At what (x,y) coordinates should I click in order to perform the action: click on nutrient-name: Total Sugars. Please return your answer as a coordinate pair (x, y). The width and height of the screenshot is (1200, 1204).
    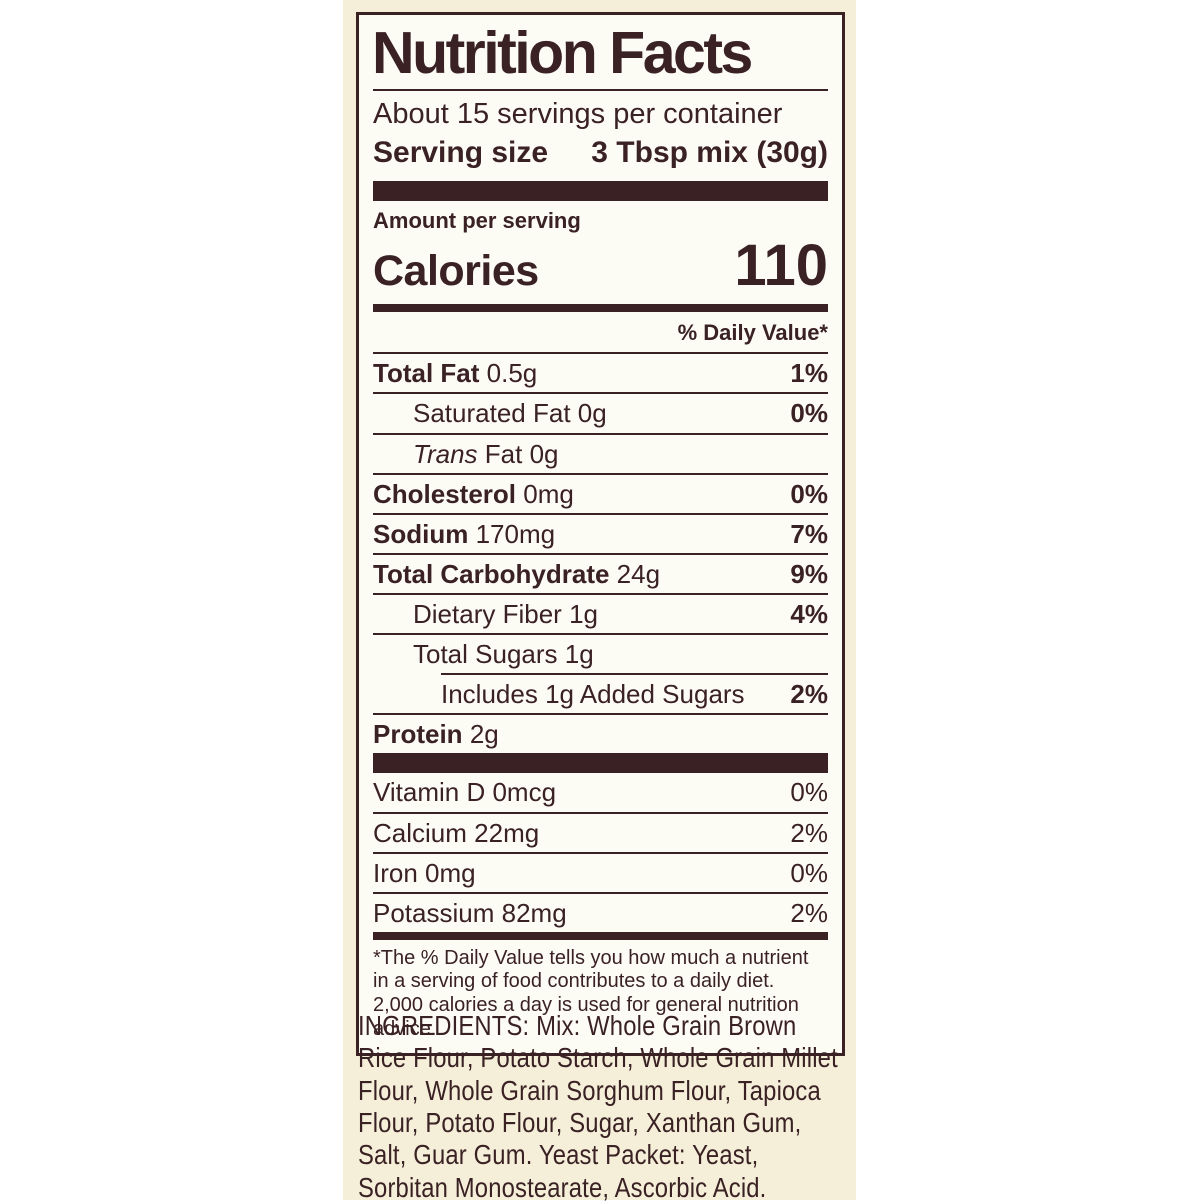
    Looking at the image, I should click on (485, 654).